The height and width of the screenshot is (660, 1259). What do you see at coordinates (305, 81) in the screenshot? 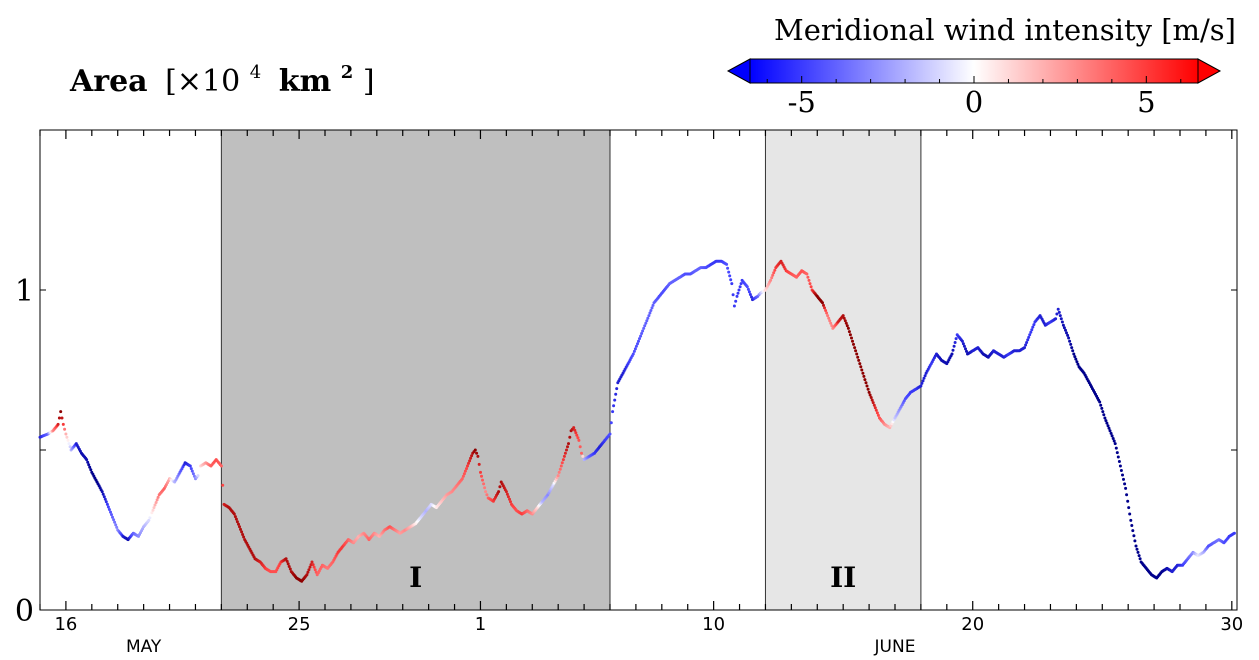
I see `title-unit: km` at bounding box center [305, 81].